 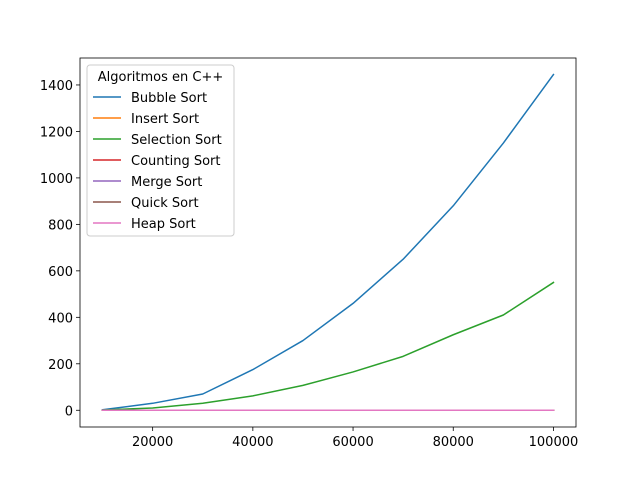 What do you see at coordinates (165, 203) in the screenshot?
I see `legend-label-quick-sort: Quick Sort` at bounding box center [165, 203].